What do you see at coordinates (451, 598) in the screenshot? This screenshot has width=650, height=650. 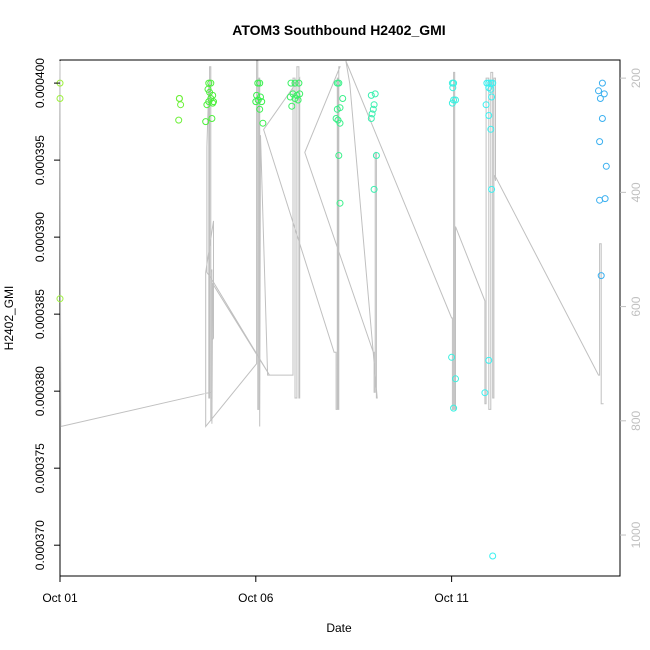 I see `x-tick-label: Oct 11` at bounding box center [451, 598].